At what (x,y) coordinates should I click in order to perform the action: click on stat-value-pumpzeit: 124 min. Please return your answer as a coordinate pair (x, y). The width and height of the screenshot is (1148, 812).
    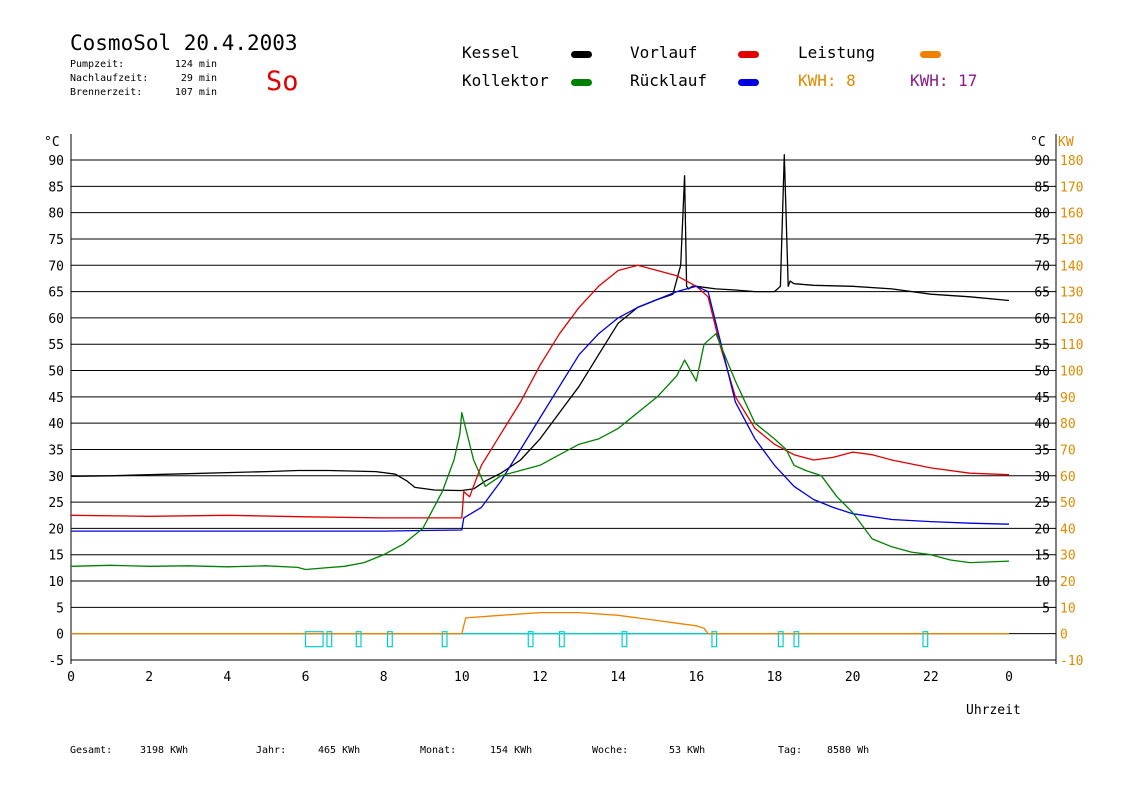
    Looking at the image, I should click on (196, 64).